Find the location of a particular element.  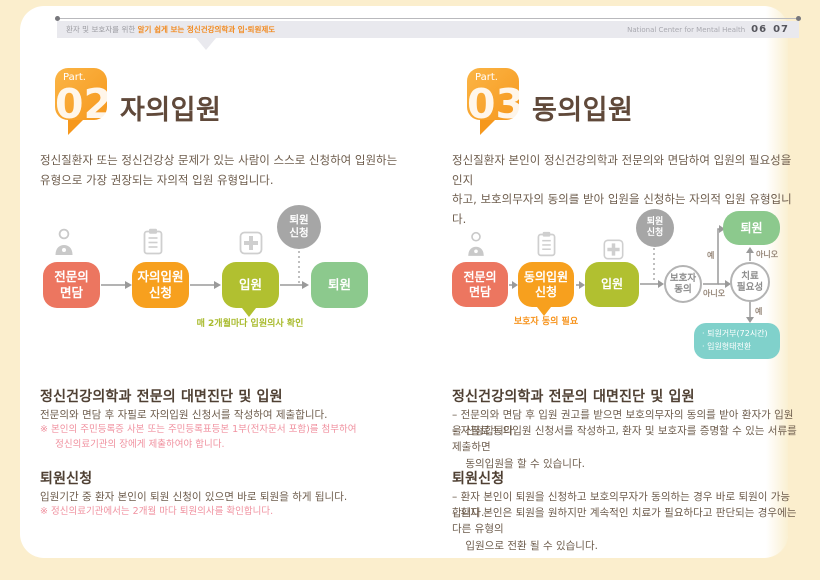

part03-section2-heading: 퇴원신청 is located at coordinates (478, 479).